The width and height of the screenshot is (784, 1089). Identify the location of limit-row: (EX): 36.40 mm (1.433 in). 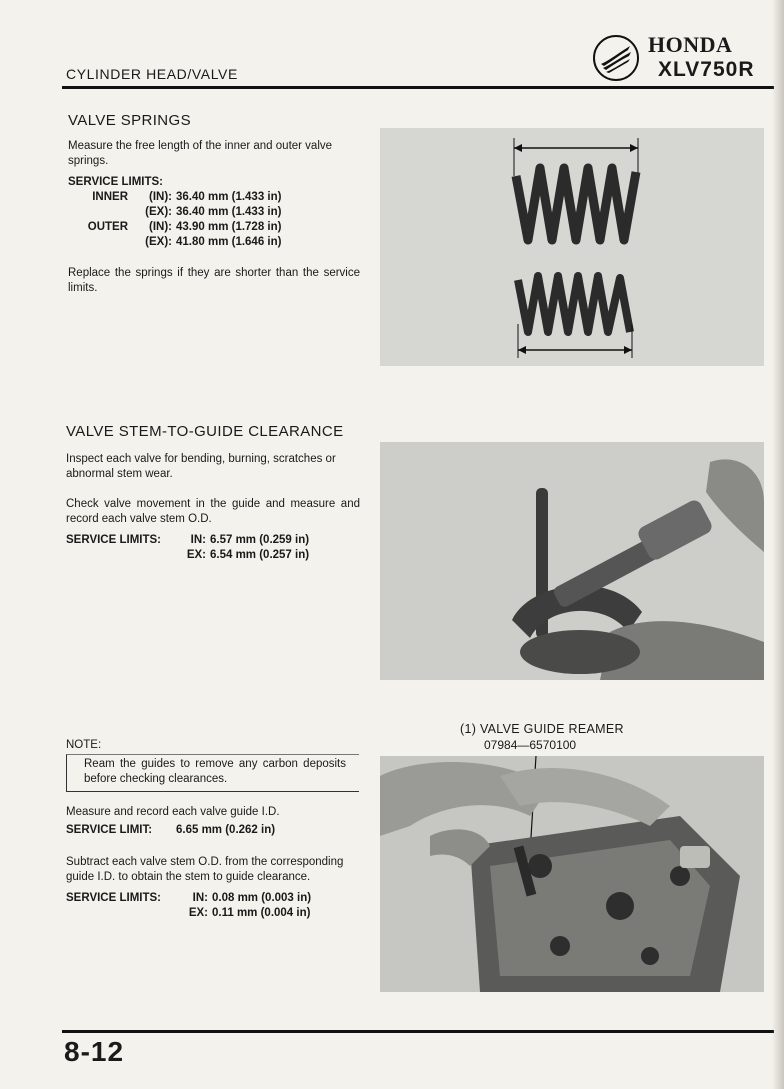
(184, 212).